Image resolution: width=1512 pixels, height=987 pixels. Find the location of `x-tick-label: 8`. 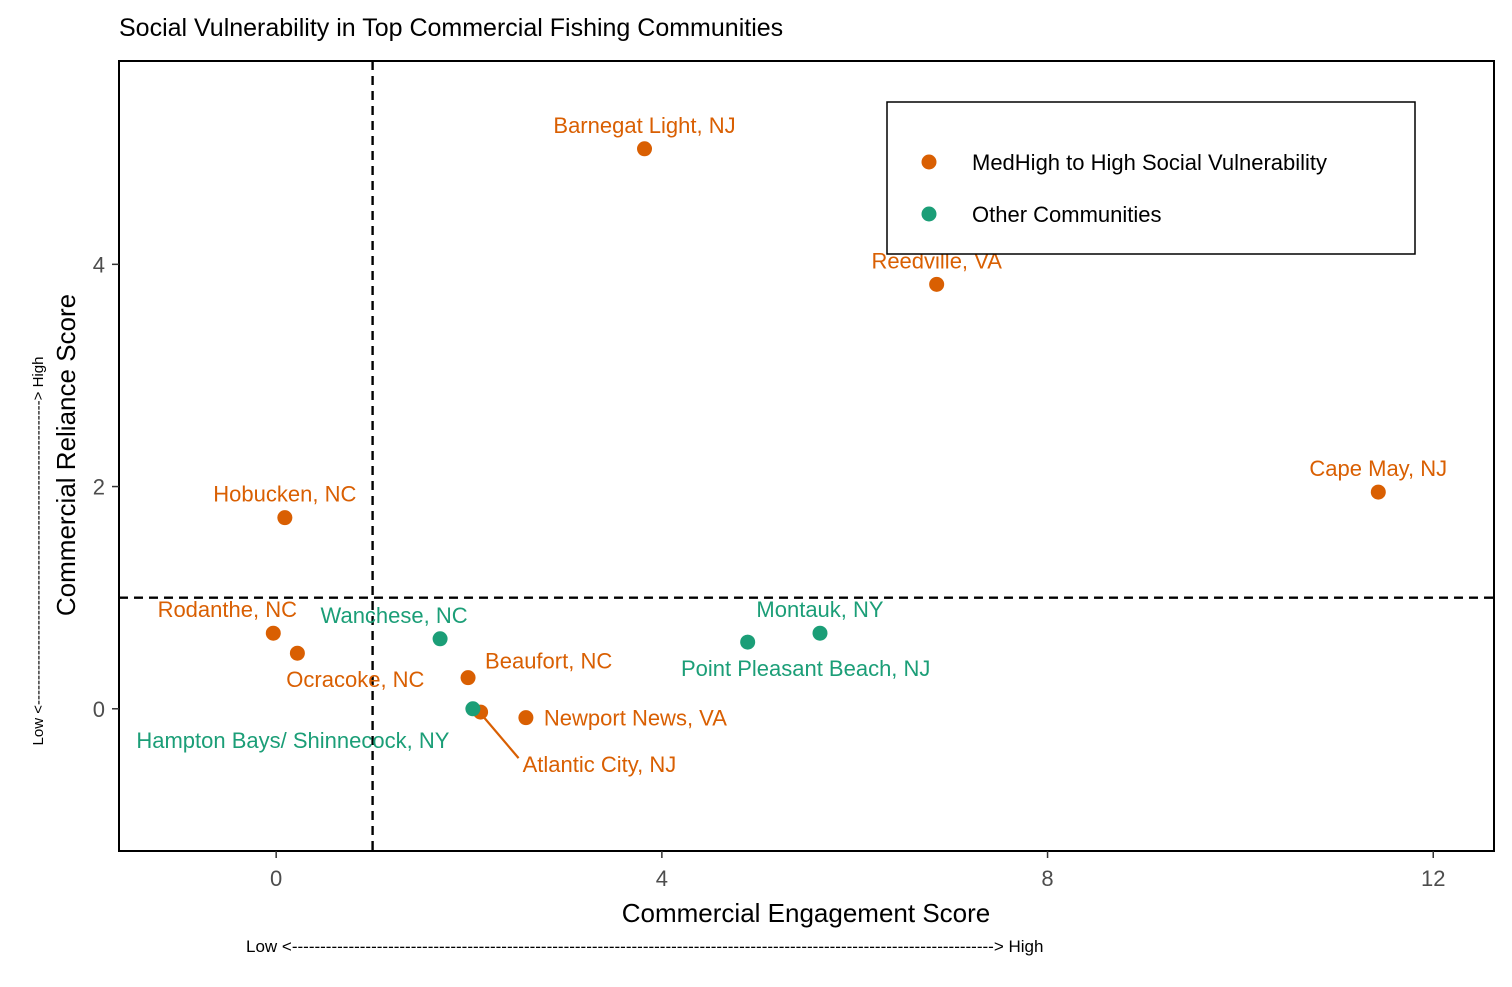

x-tick-label: 8 is located at coordinates (1047, 878).